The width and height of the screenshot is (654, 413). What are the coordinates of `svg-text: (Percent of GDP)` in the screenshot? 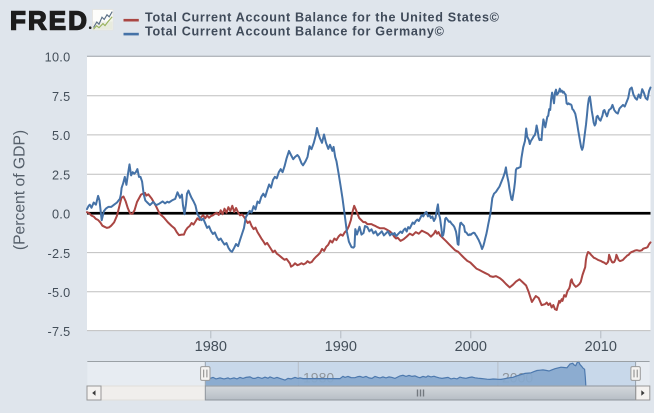 It's located at (20, 190).